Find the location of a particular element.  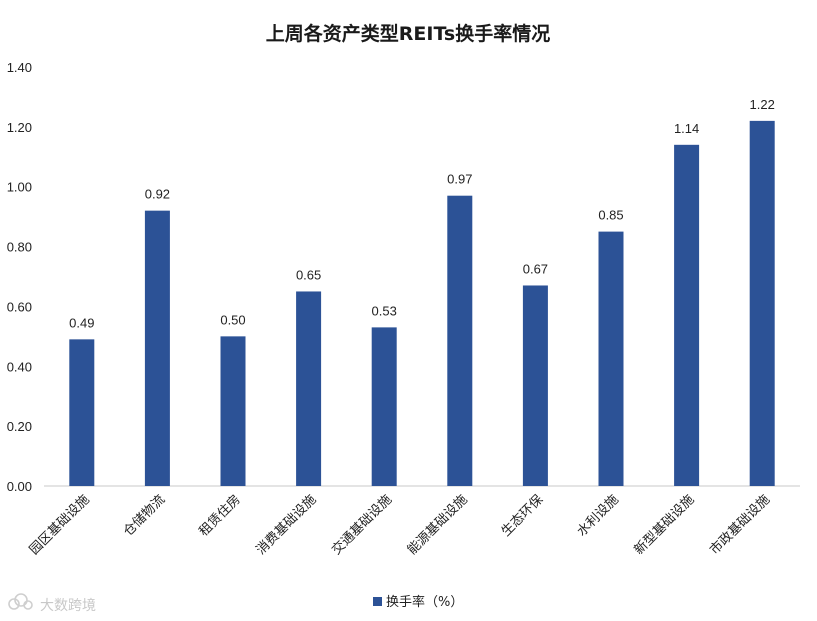

data-label: 0.65 is located at coordinates (308, 274).